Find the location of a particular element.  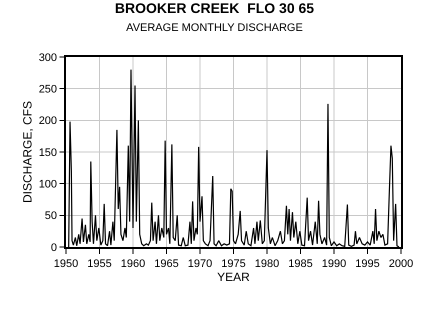

x-tick-label: 1970 is located at coordinates (200, 264).